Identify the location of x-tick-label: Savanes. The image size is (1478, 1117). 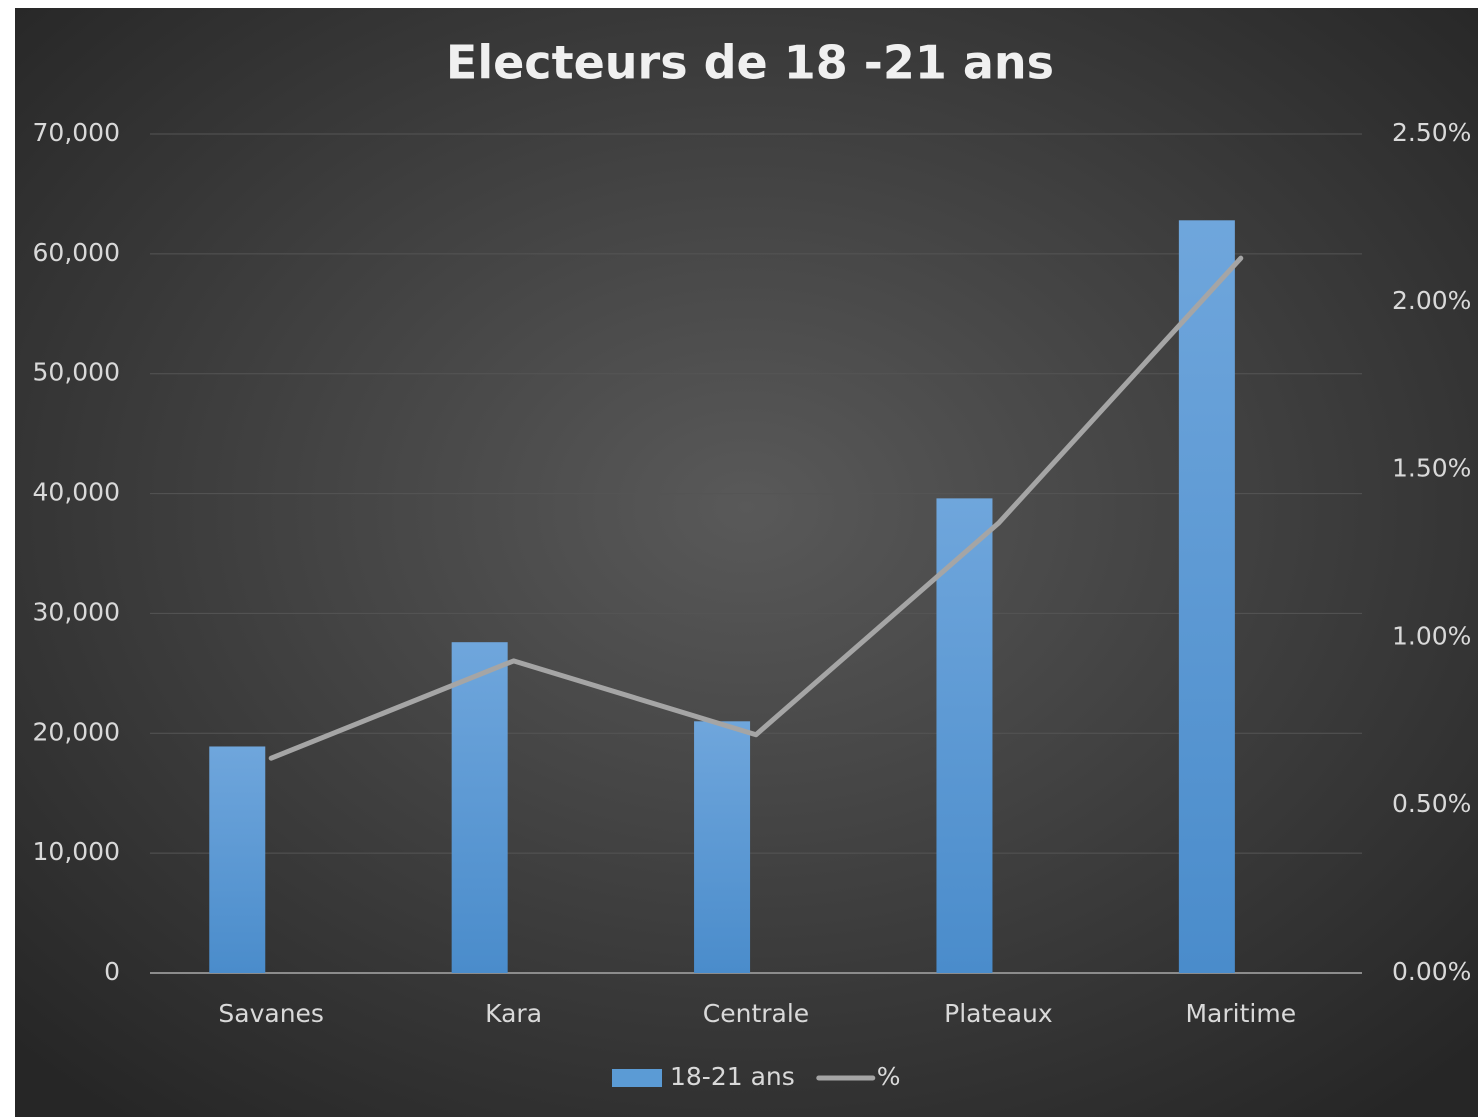
(271, 1013).